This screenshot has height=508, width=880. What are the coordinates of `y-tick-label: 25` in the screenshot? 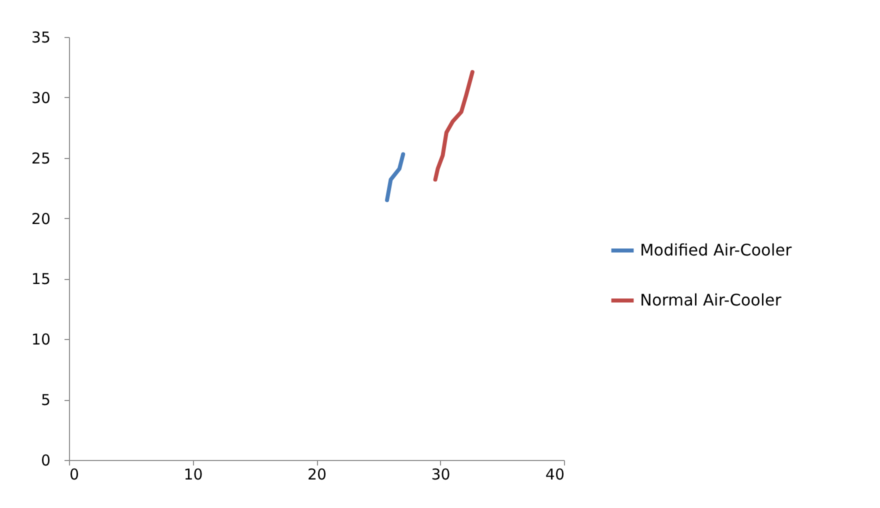 It's located at (40, 158).